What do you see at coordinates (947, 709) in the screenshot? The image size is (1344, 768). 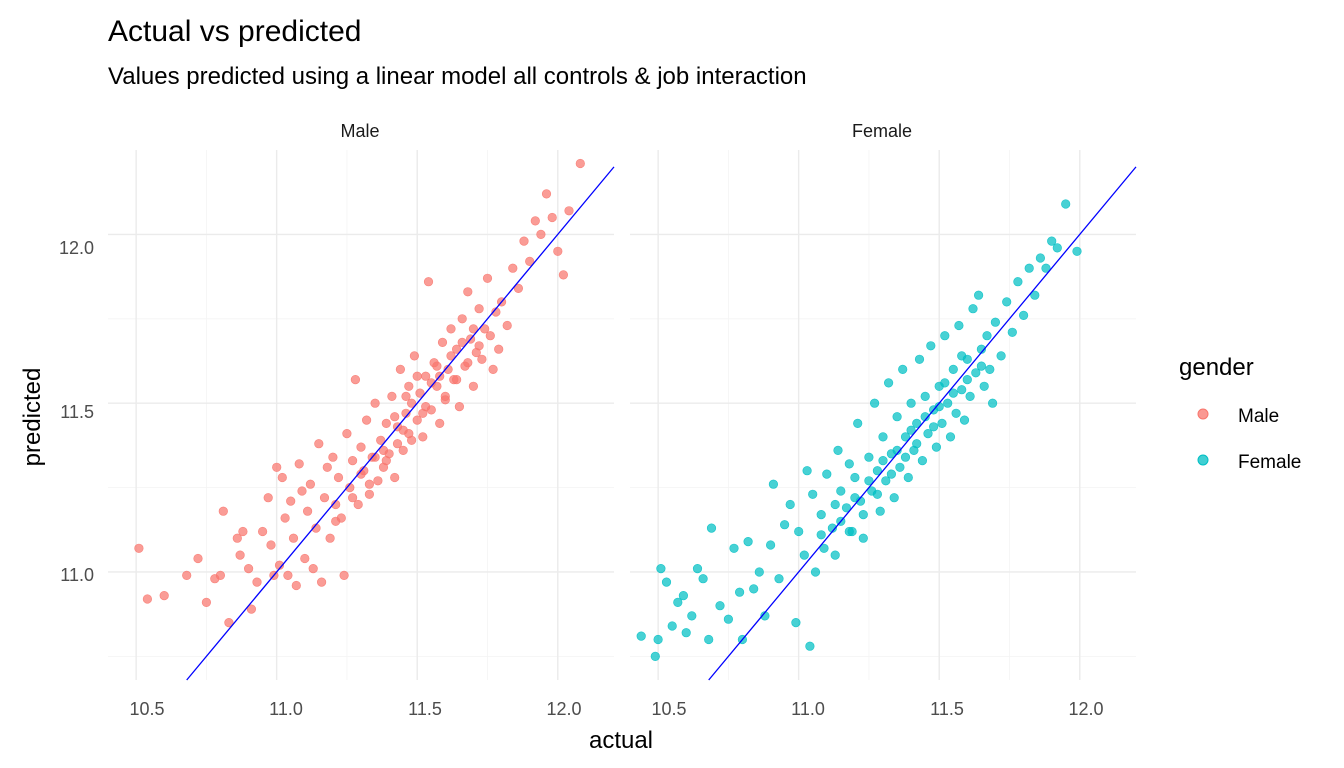 I see `x-tick-label: 11.5` at bounding box center [947, 709].